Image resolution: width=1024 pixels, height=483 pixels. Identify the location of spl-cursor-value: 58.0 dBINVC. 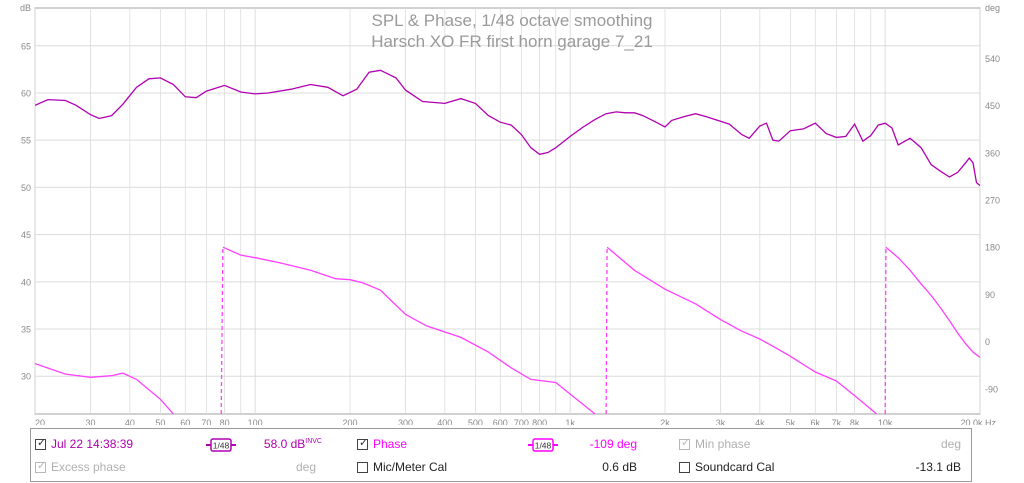
(292, 444).